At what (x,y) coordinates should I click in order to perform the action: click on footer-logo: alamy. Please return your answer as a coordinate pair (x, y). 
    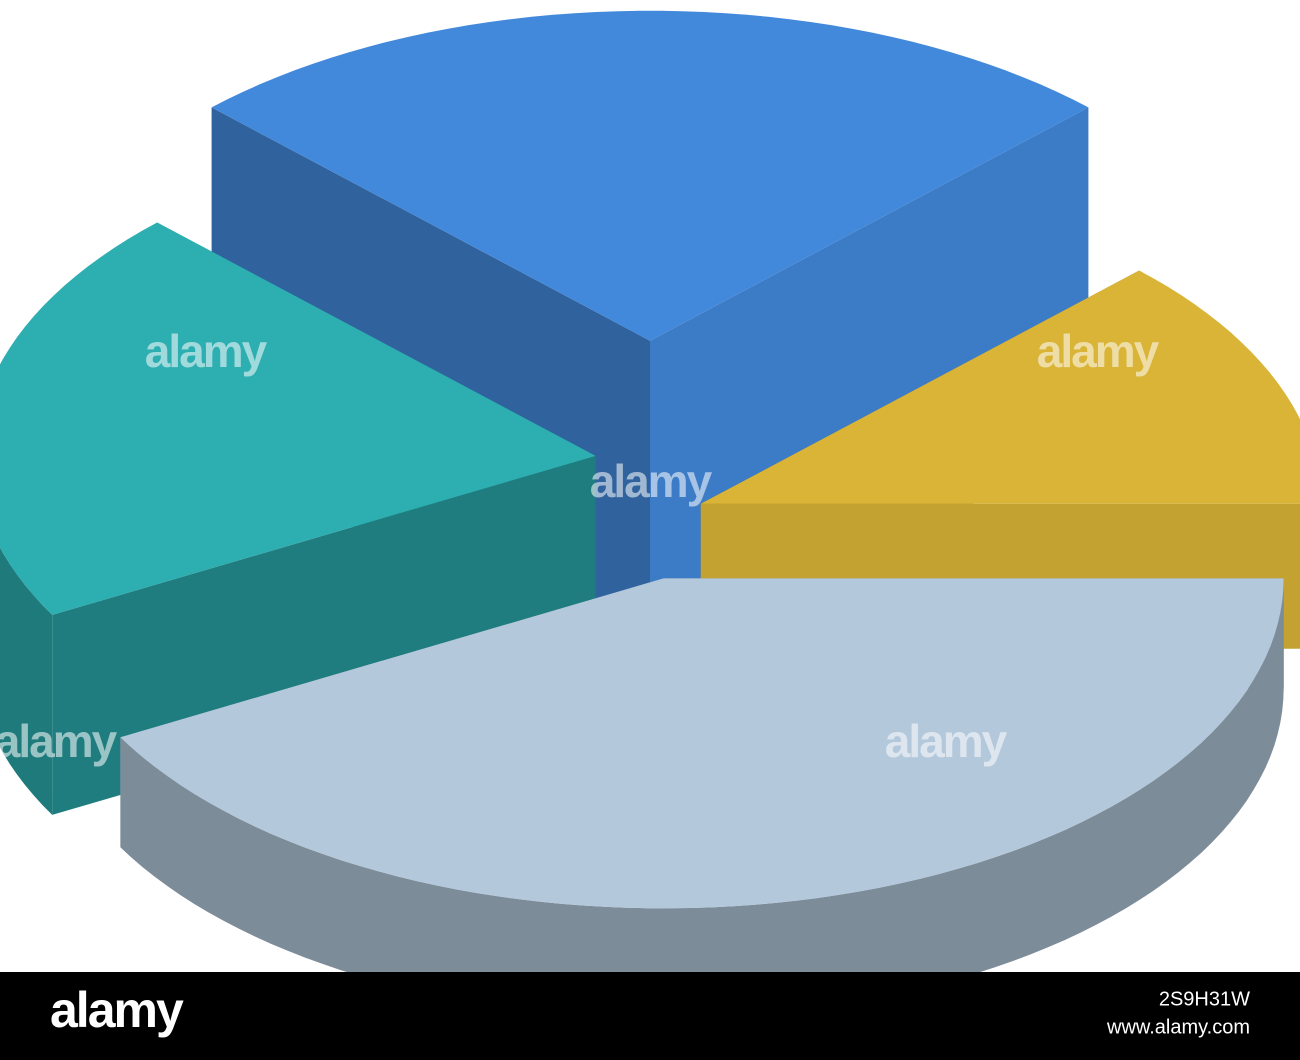
    Looking at the image, I should click on (117, 1010).